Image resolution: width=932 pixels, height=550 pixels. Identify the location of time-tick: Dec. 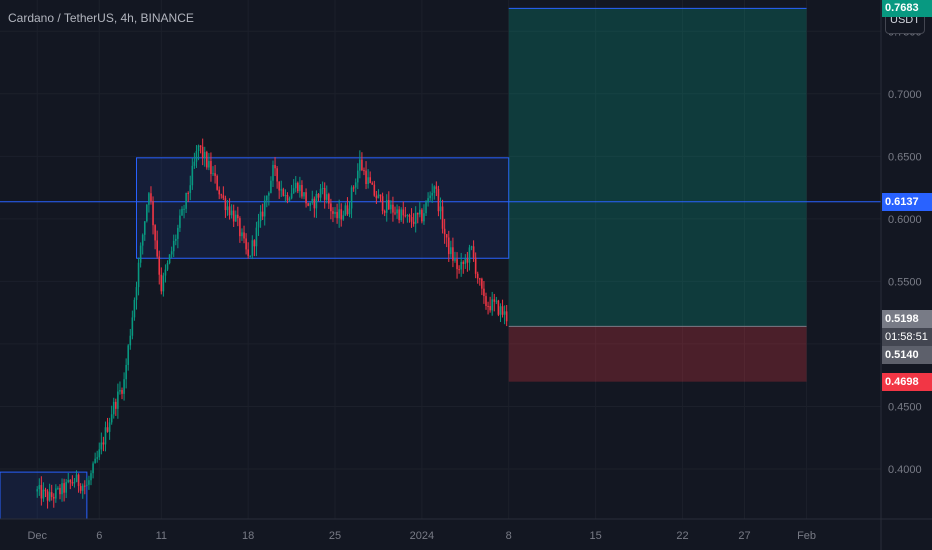
(37, 536).